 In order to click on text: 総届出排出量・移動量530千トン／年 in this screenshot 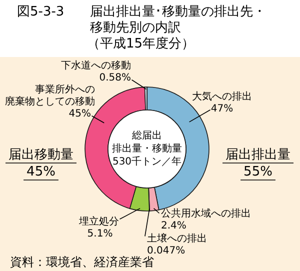, I will do `click(147, 149)`.